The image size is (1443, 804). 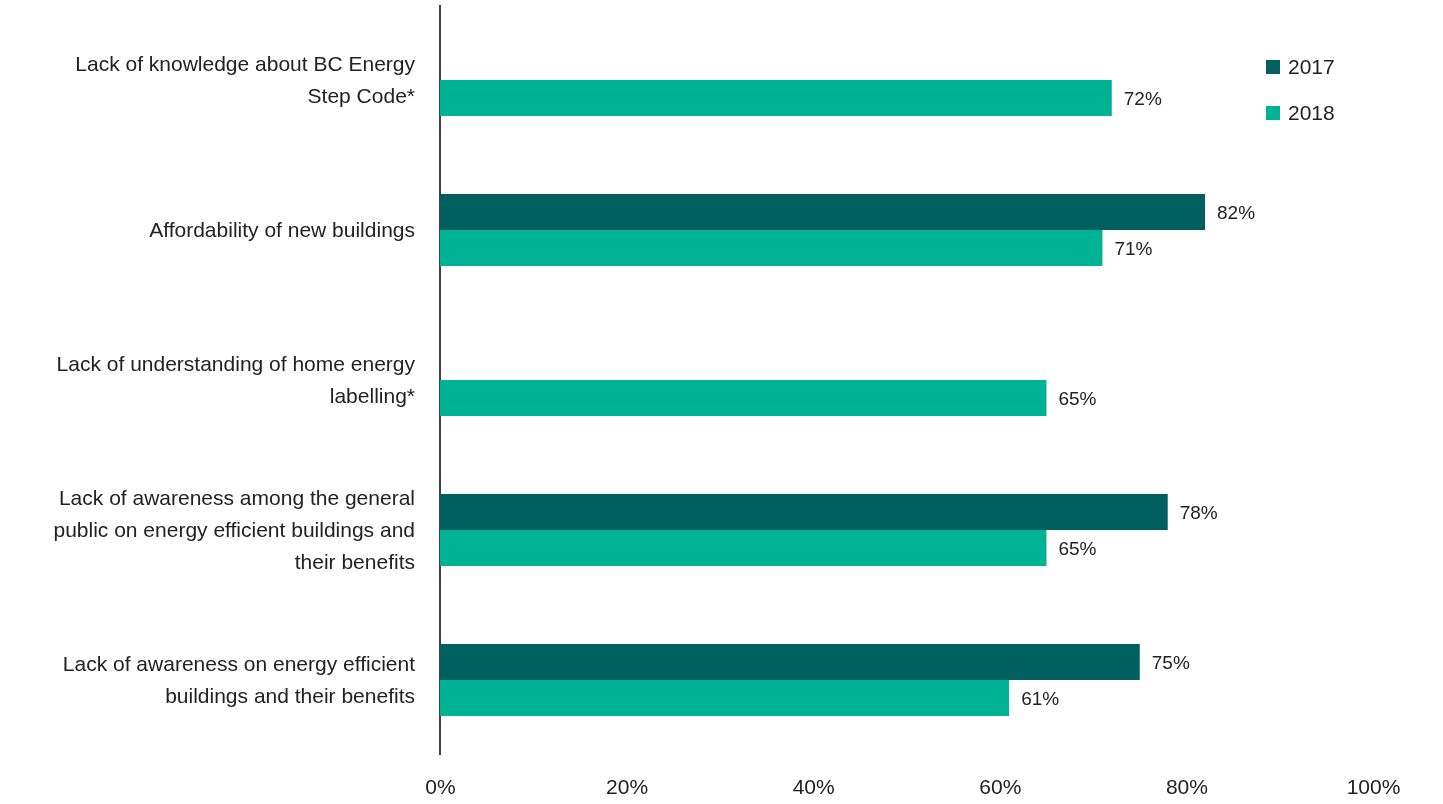 What do you see at coordinates (813, 786) in the screenshot?
I see `x-tick-label: 40%` at bounding box center [813, 786].